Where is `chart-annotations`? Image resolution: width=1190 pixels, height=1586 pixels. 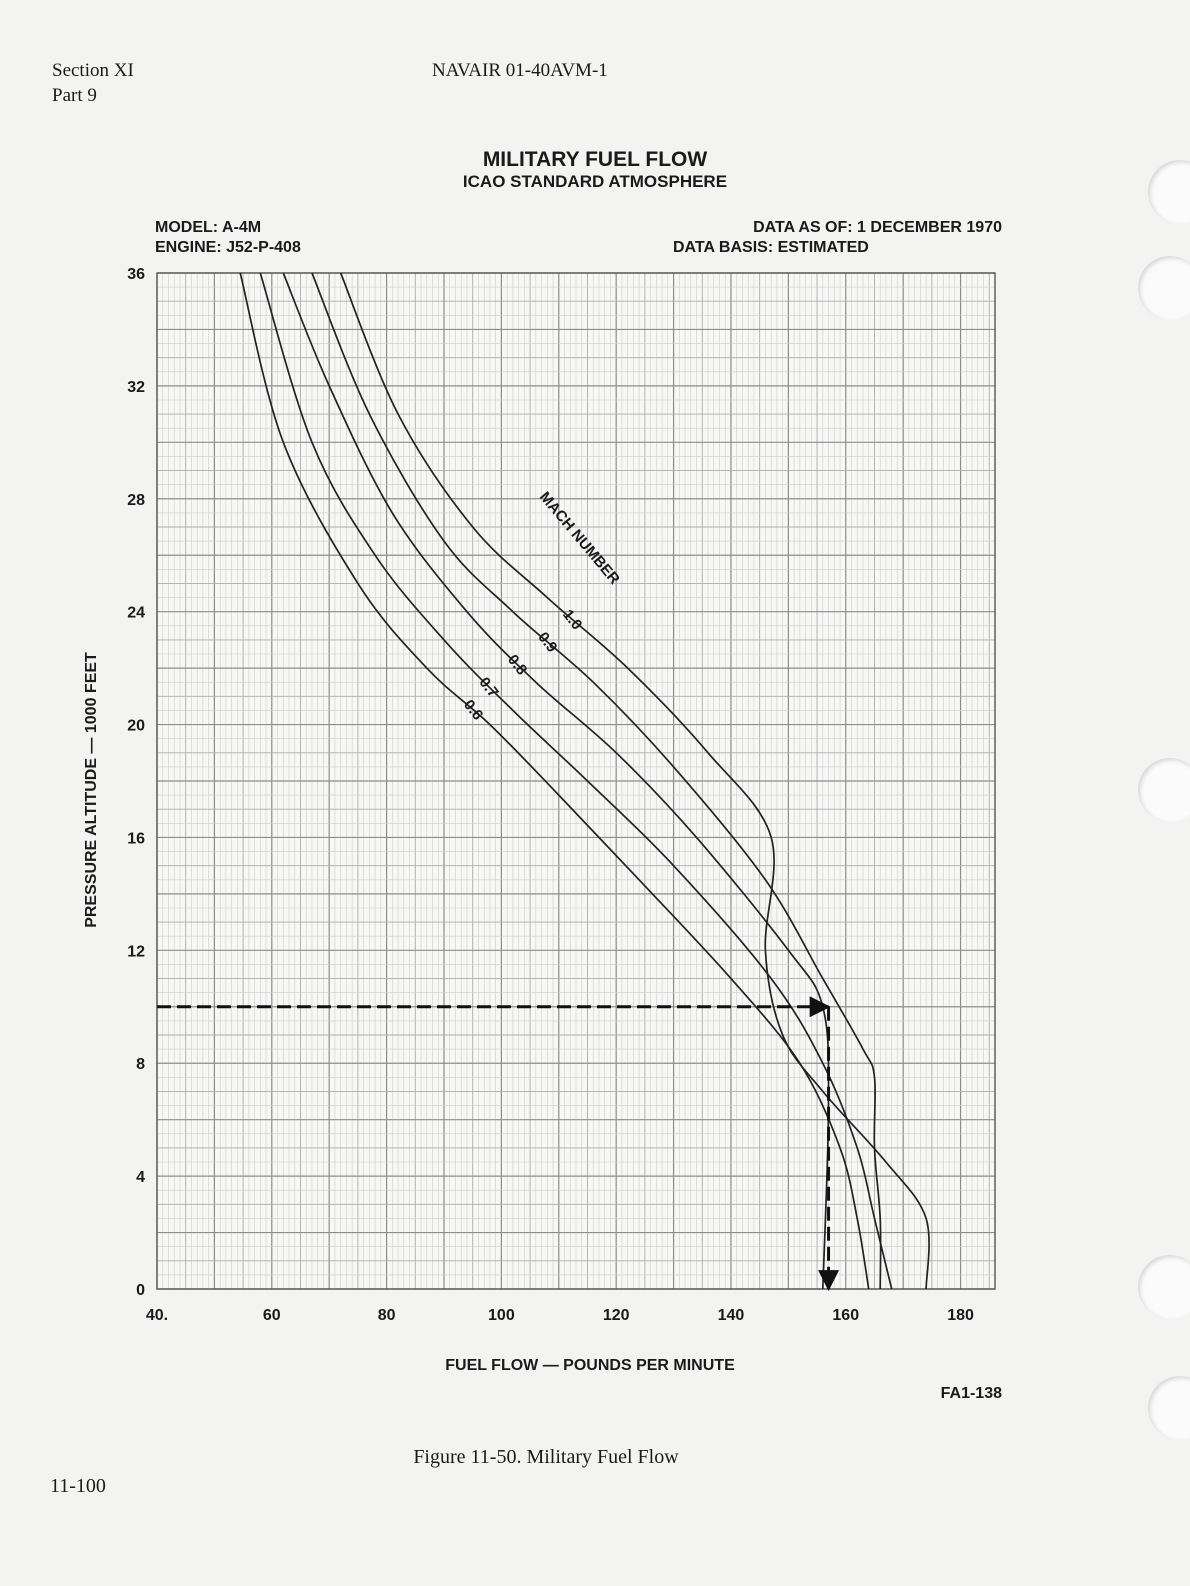
chart-annotations is located at coordinates (498, 1144).